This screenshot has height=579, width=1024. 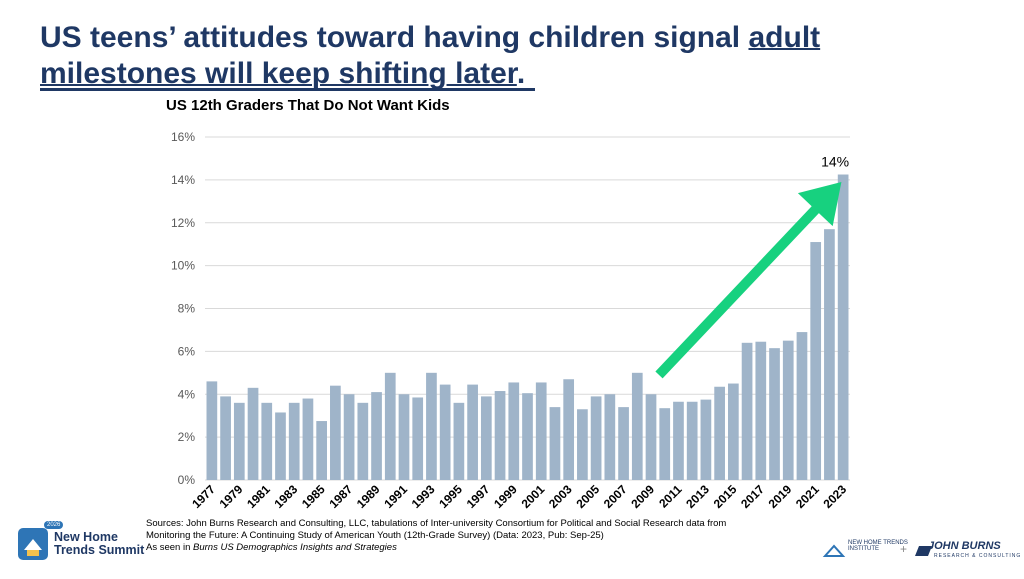 I want to click on y-tick-label: 0%, so click(x=187, y=480).